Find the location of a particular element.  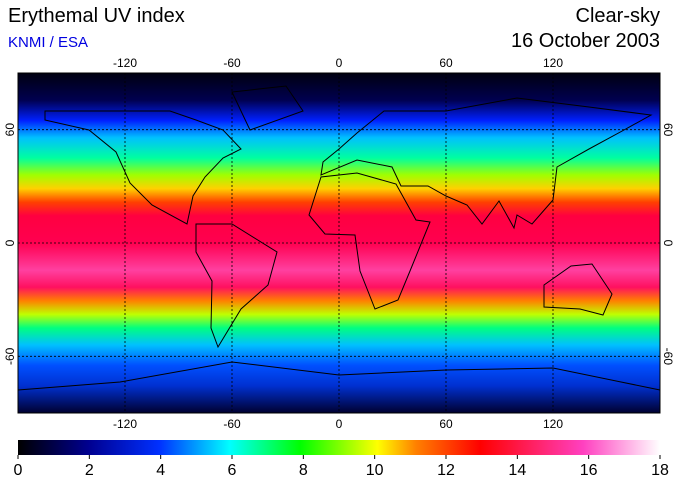

lon-label-bottom: 0 is located at coordinates (339, 424).